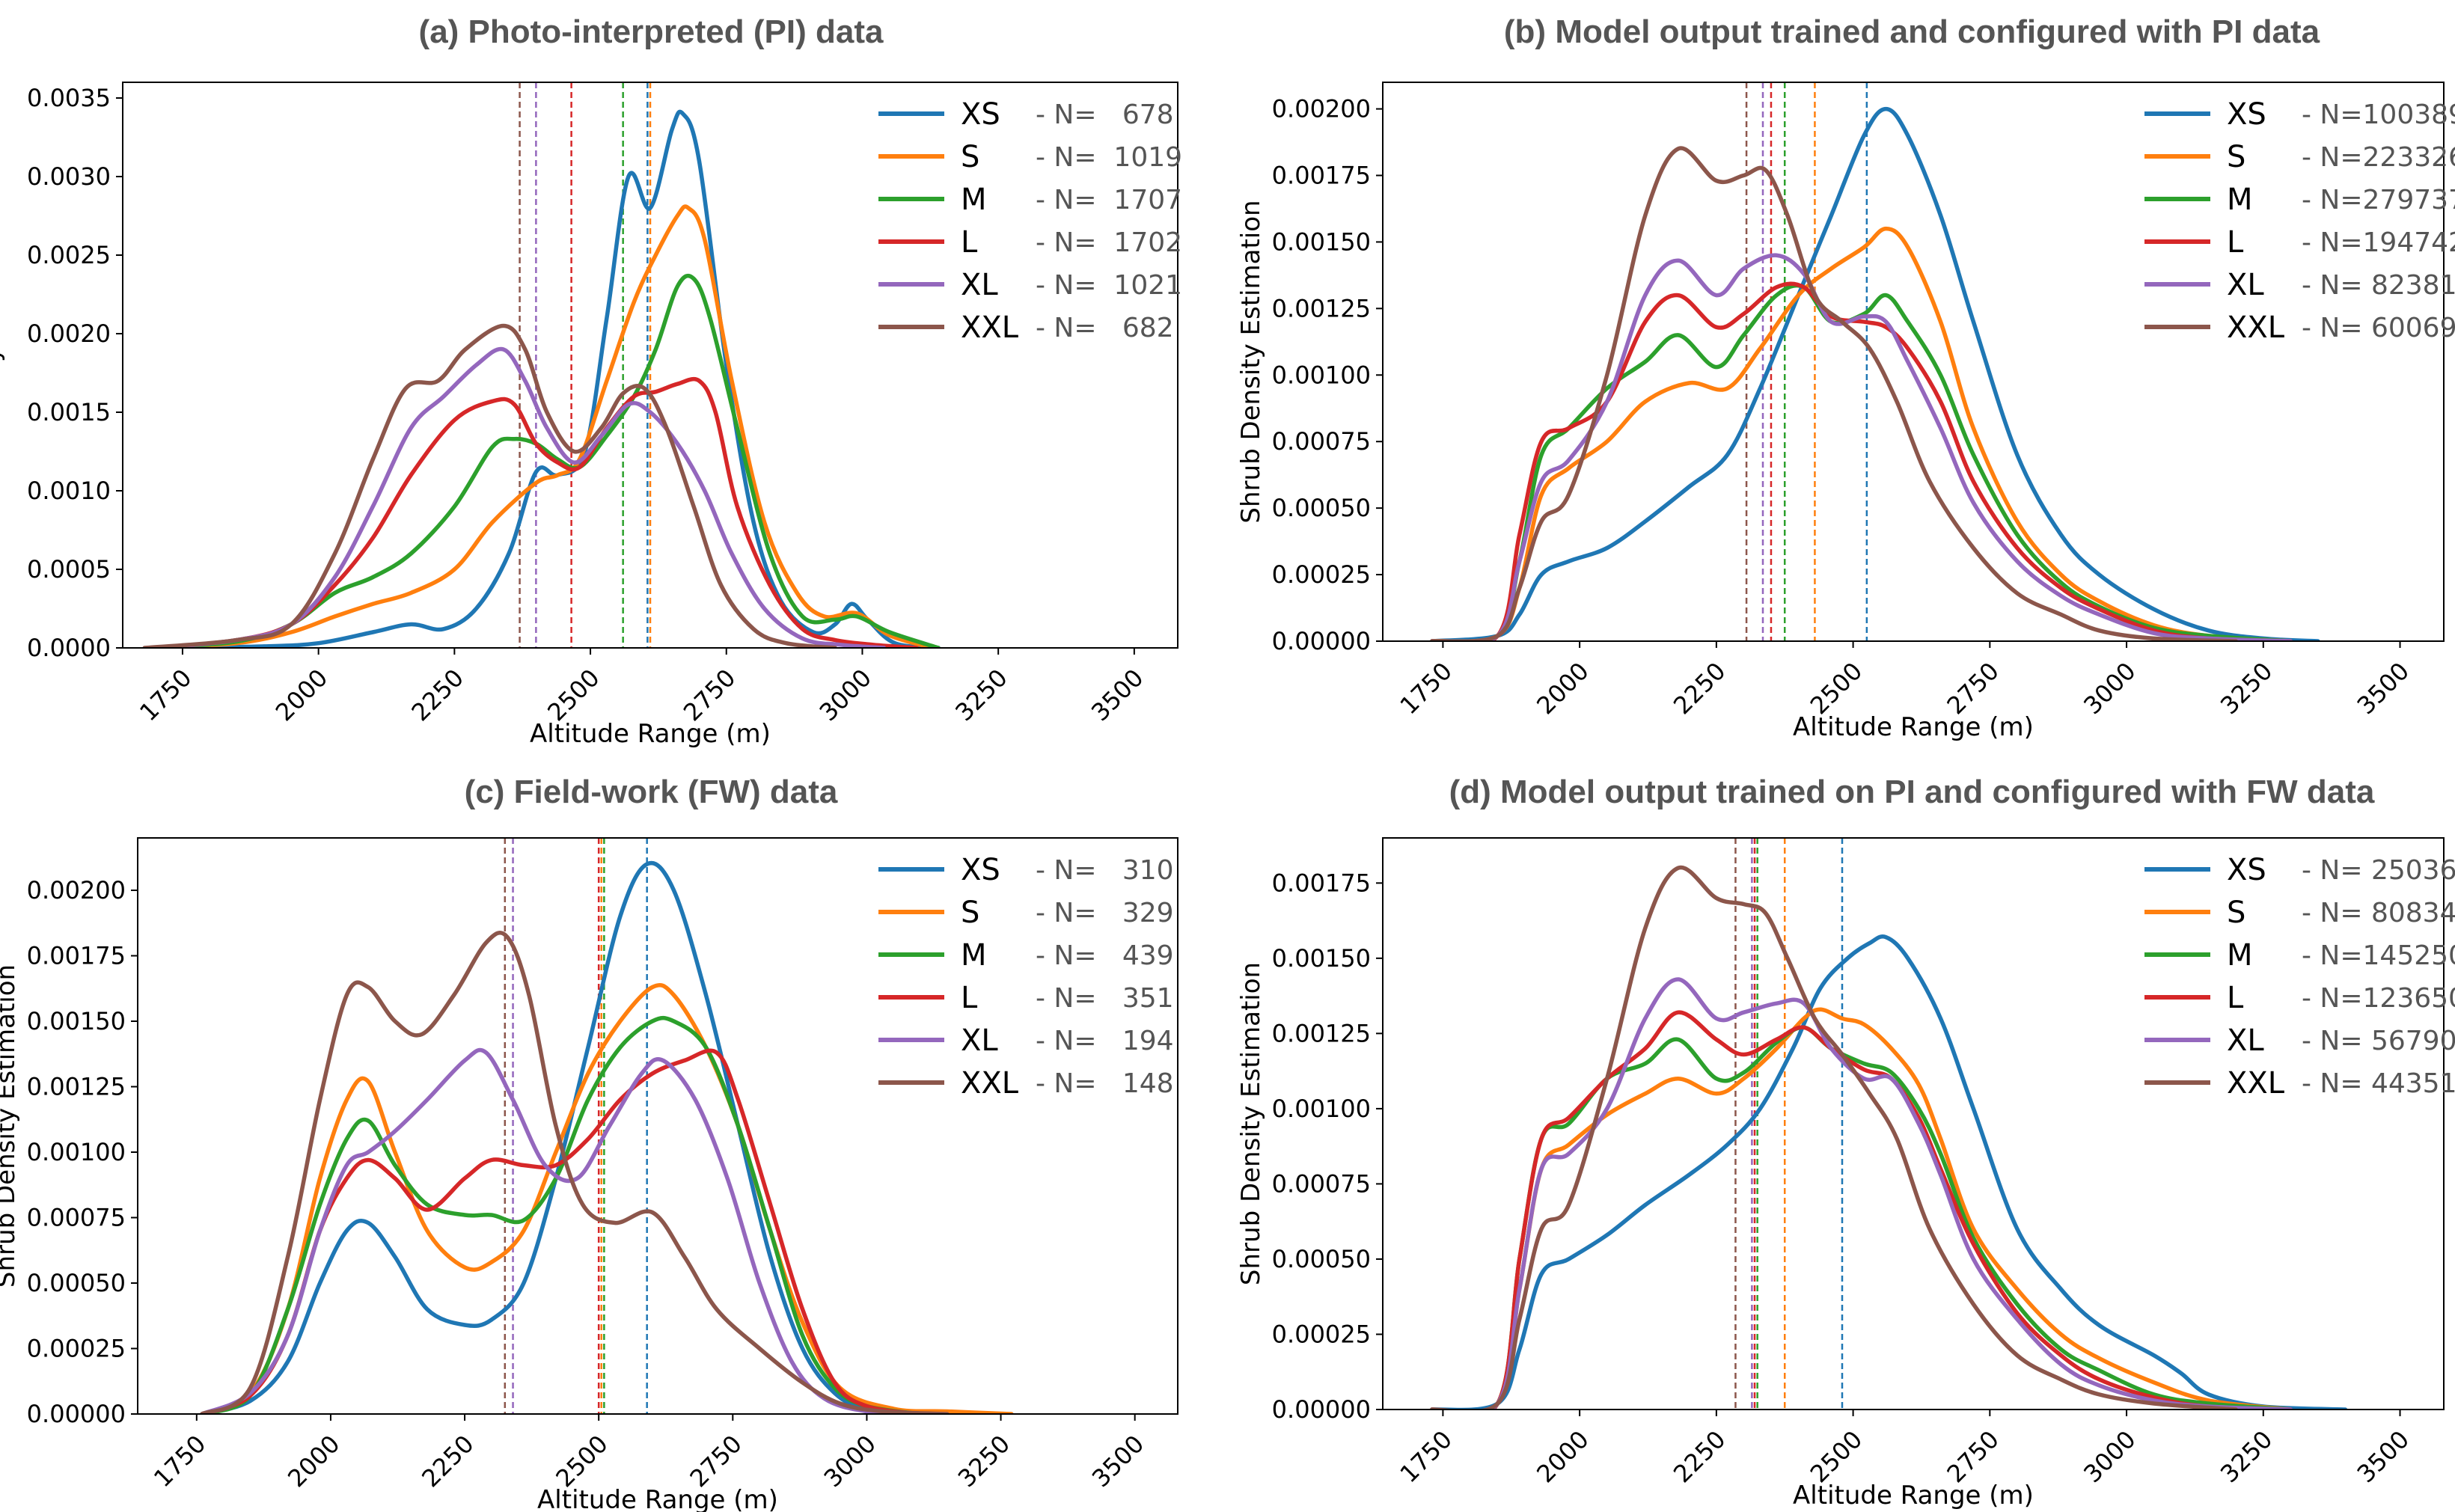 The image size is (2455, 1512). Describe the element at coordinates (651, 31) in the screenshot. I see `panel-a-title: (a) Photo-interpreted (PI) data` at that location.